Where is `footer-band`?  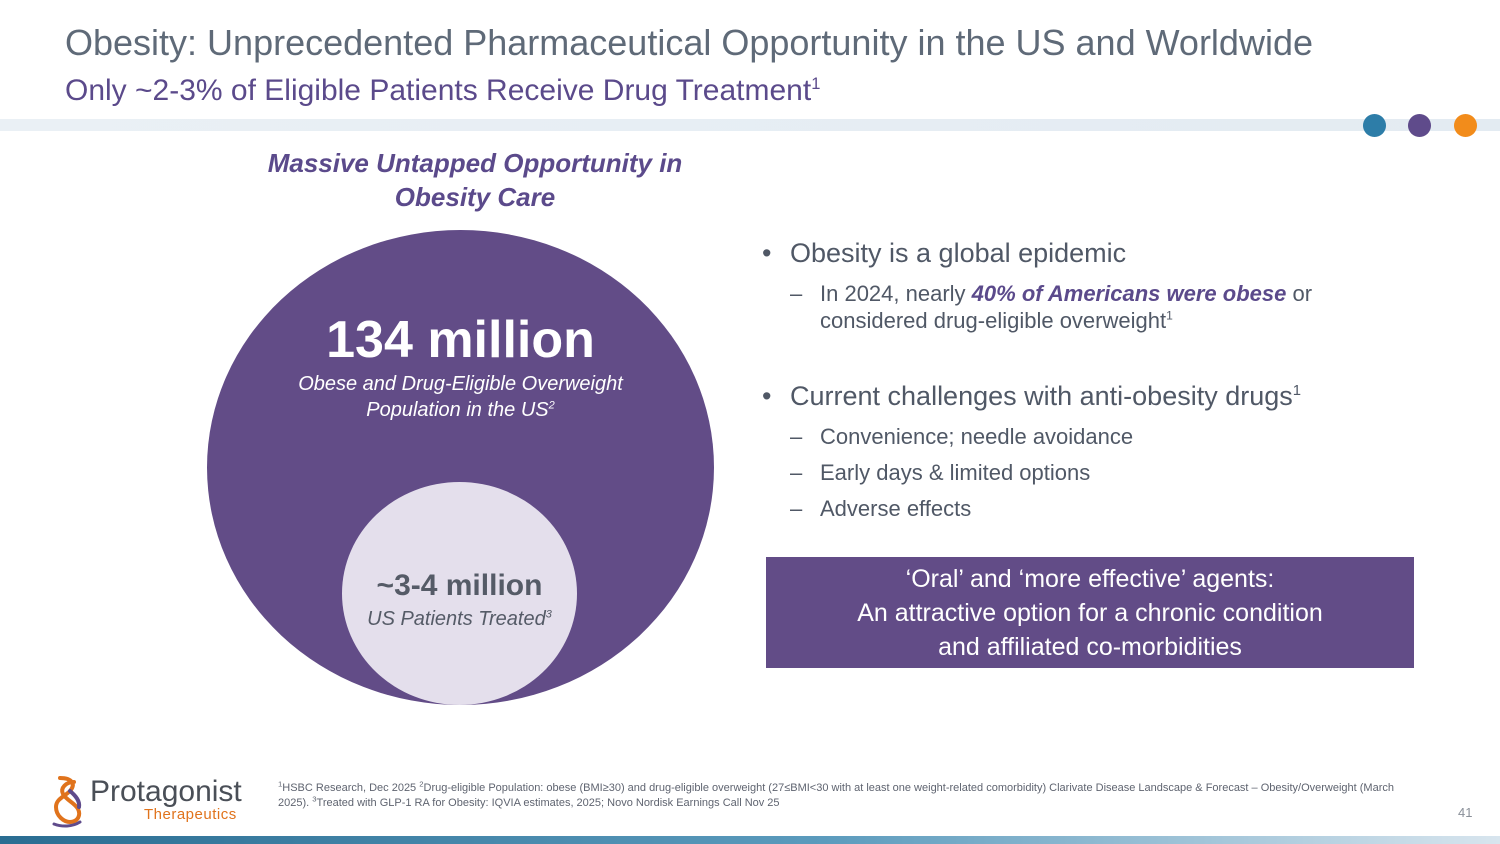
footer-band is located at coordinates (750, 840).